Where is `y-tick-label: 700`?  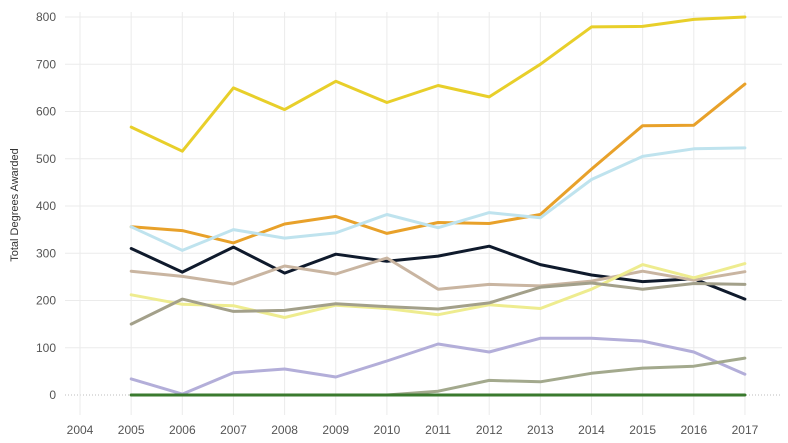 y-tick-label: 700 is located at coordinates (46, 64).